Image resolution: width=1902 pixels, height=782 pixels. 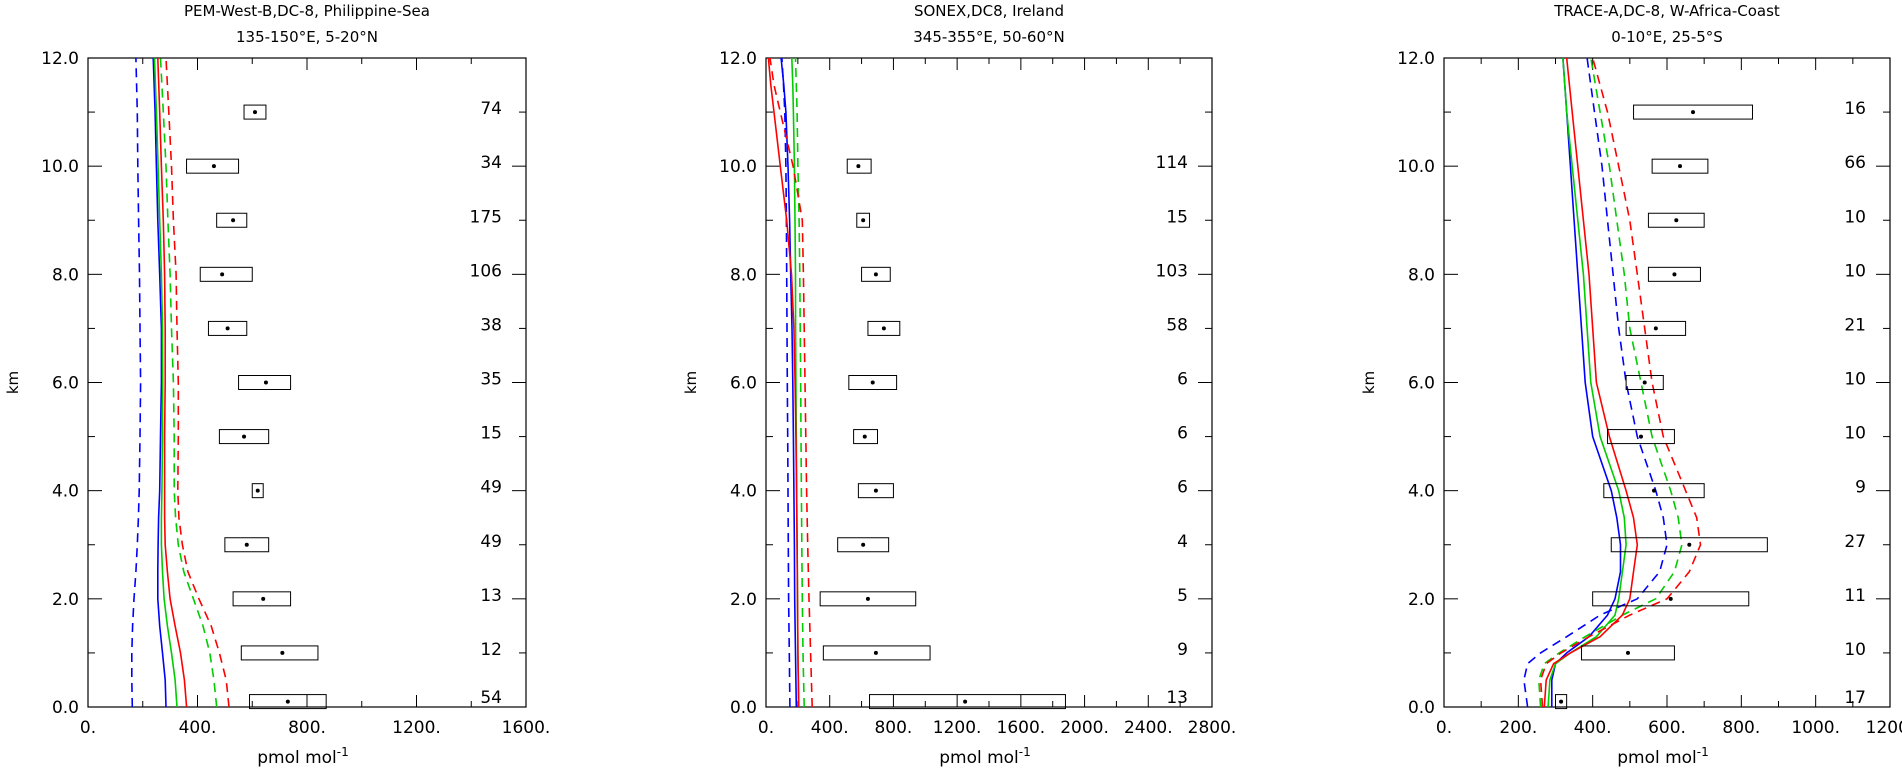 What do you see at coordinates (1855, 109) in the screenshot?
I see `sample-count: 16` at bounding box center [1855, 109].